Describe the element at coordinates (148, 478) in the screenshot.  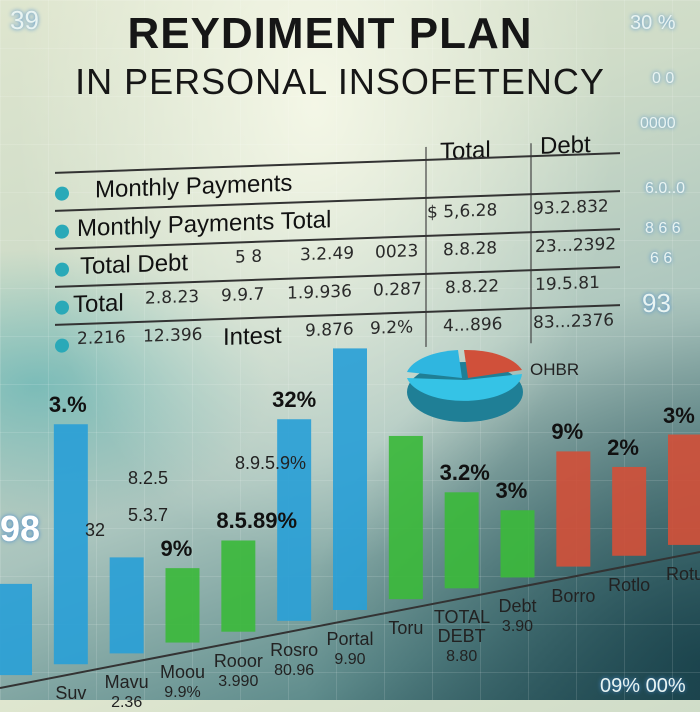
I see `annotation: 8.2.5` at that location.